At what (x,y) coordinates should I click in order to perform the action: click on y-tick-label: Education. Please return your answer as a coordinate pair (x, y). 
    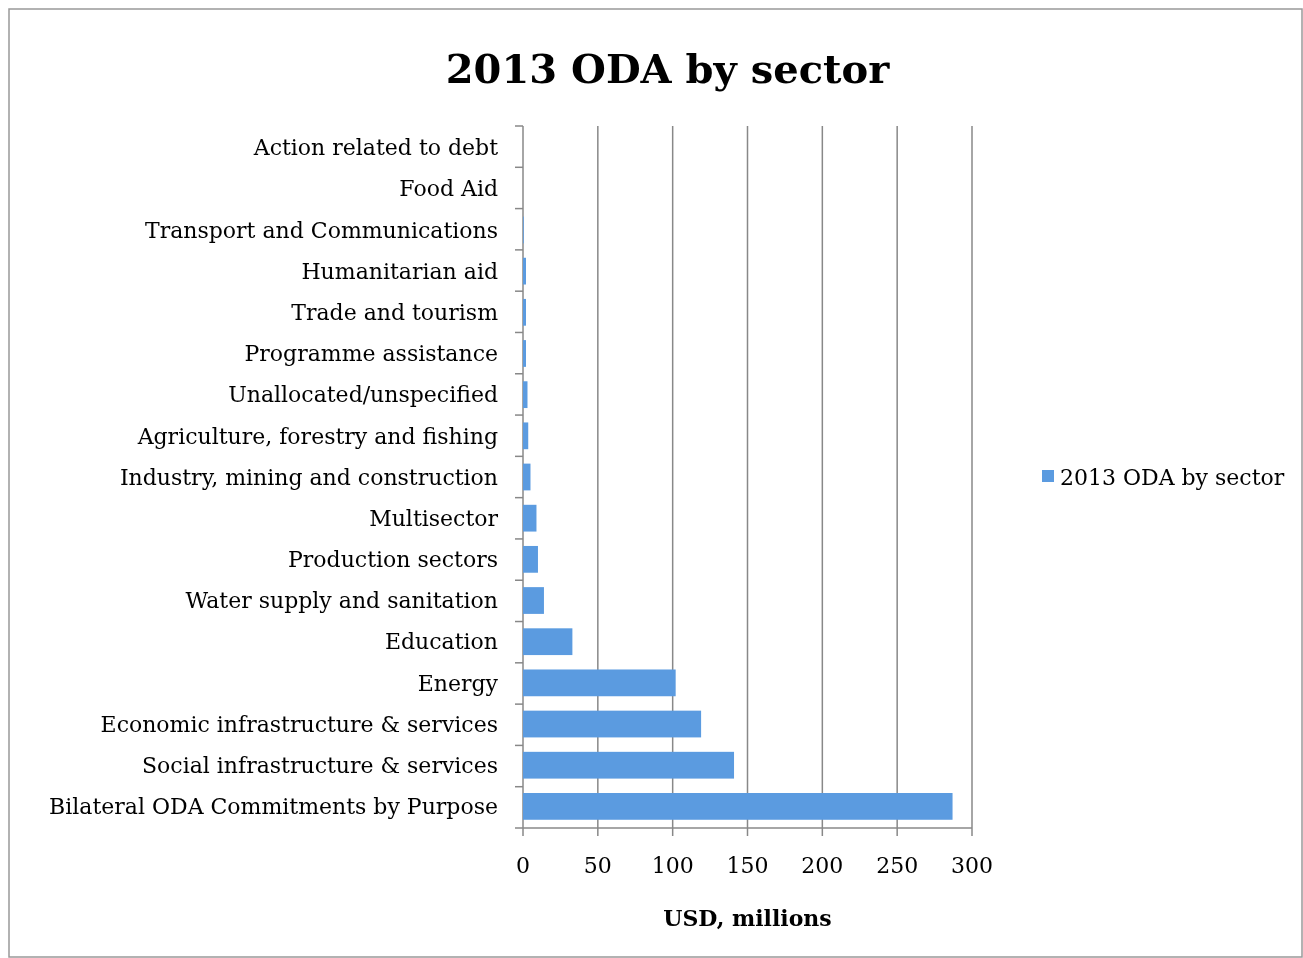
    Looking at the image, I should click on (441, 642).